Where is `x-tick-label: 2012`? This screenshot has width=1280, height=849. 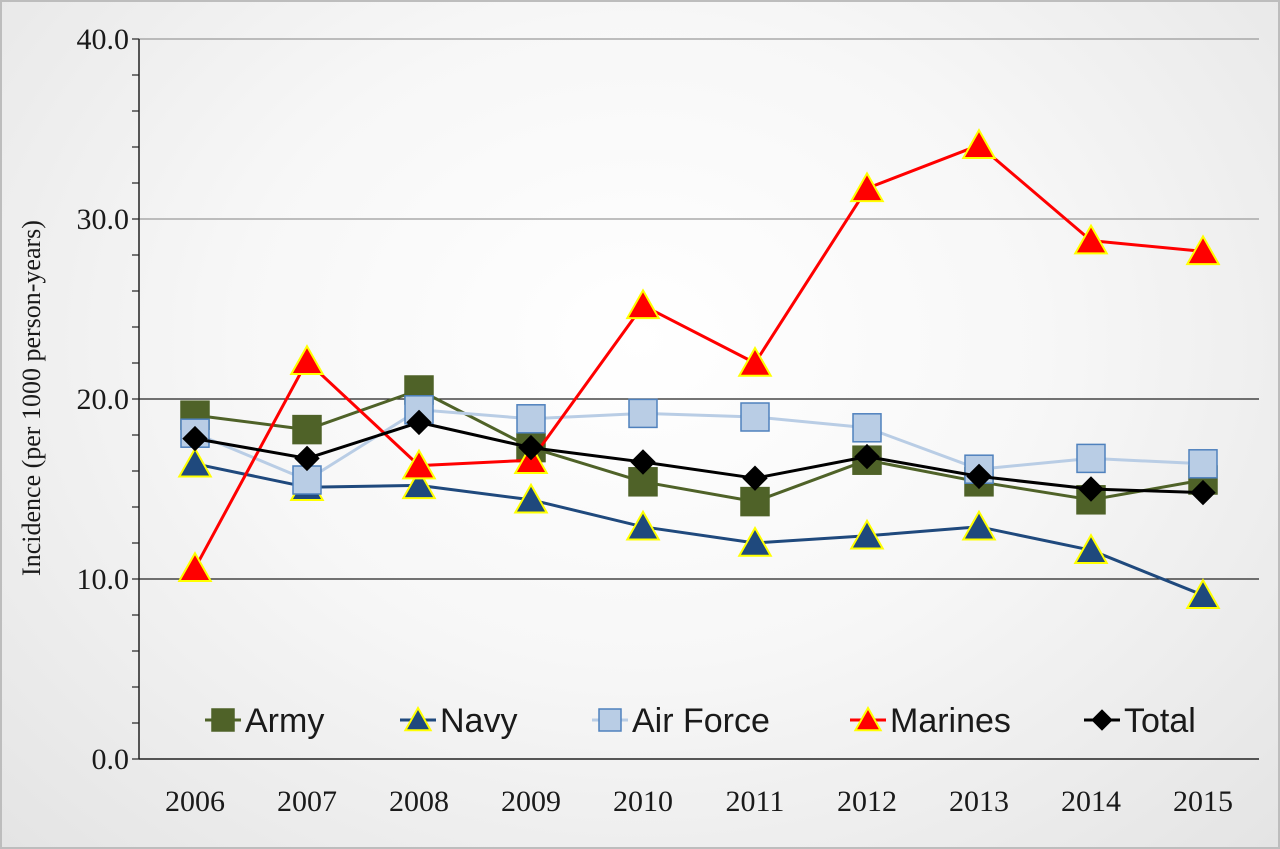
x-tick-label: 2012 is located at coordinates (867, 801).